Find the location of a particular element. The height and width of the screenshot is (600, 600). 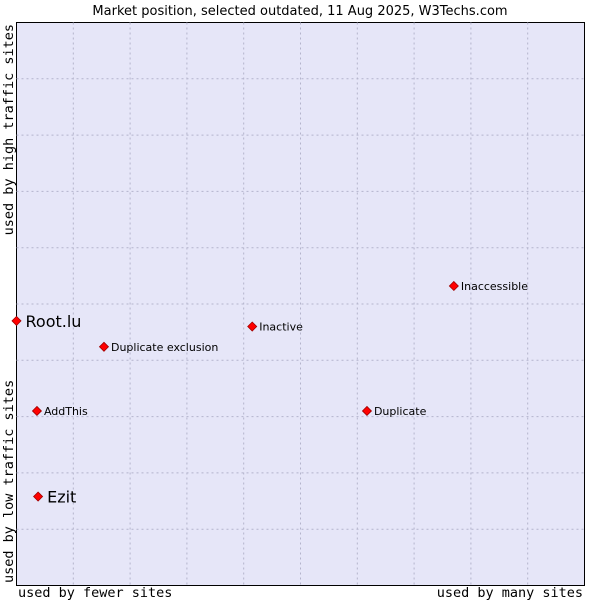

point-label: Inactive is located at coordinates (281, 327).